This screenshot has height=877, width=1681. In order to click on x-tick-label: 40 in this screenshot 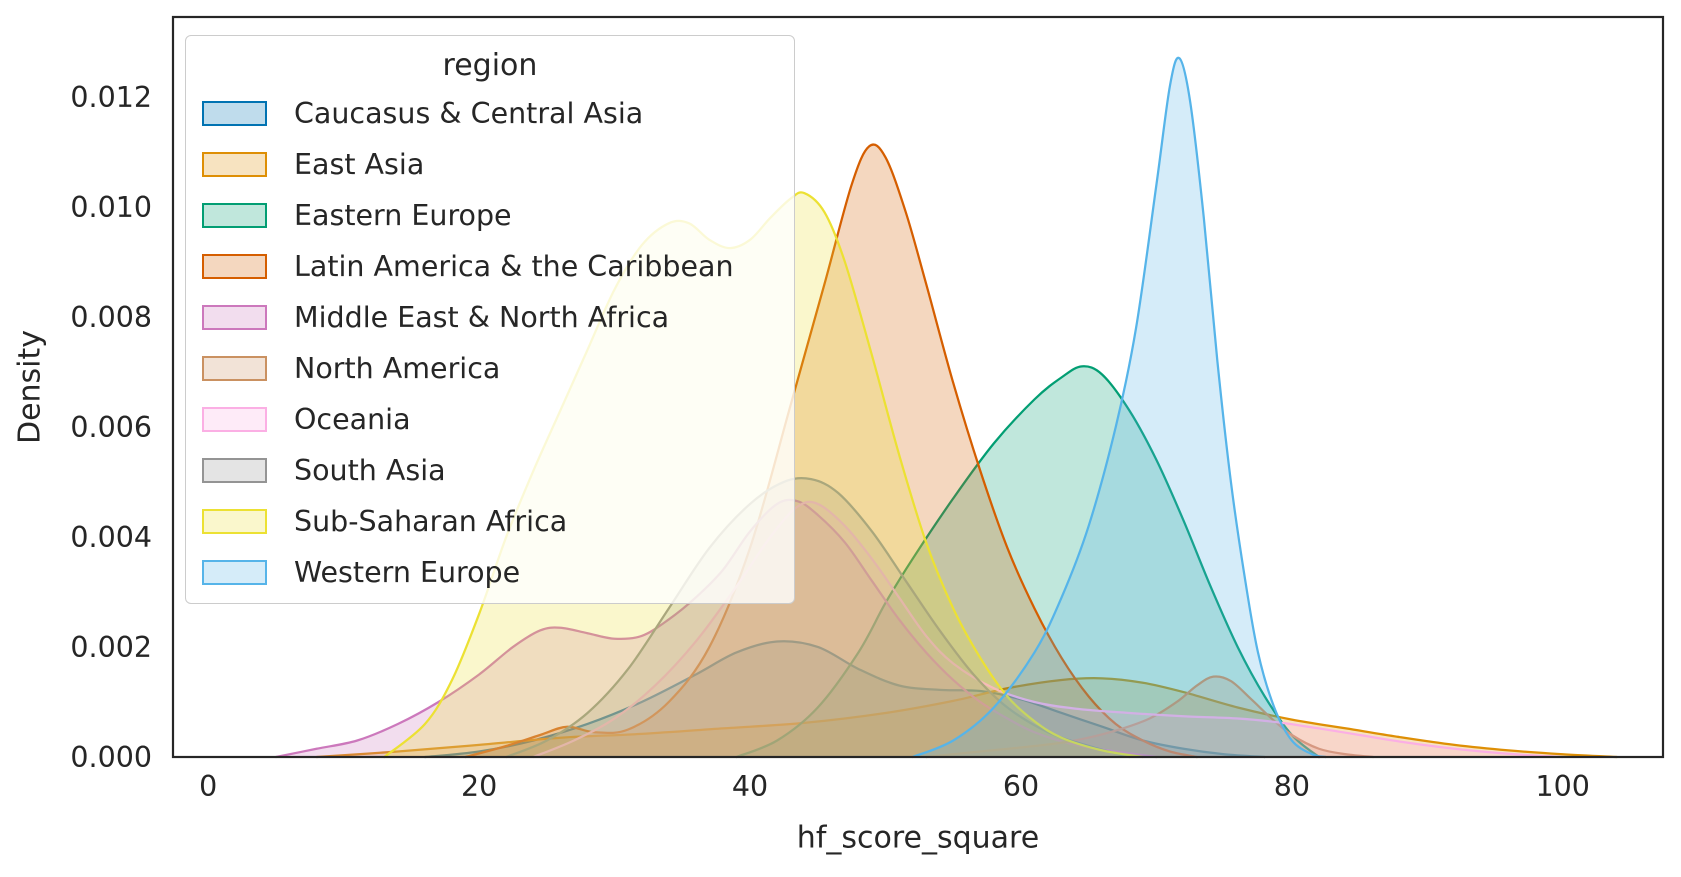, I will do `click(750, 786)`.